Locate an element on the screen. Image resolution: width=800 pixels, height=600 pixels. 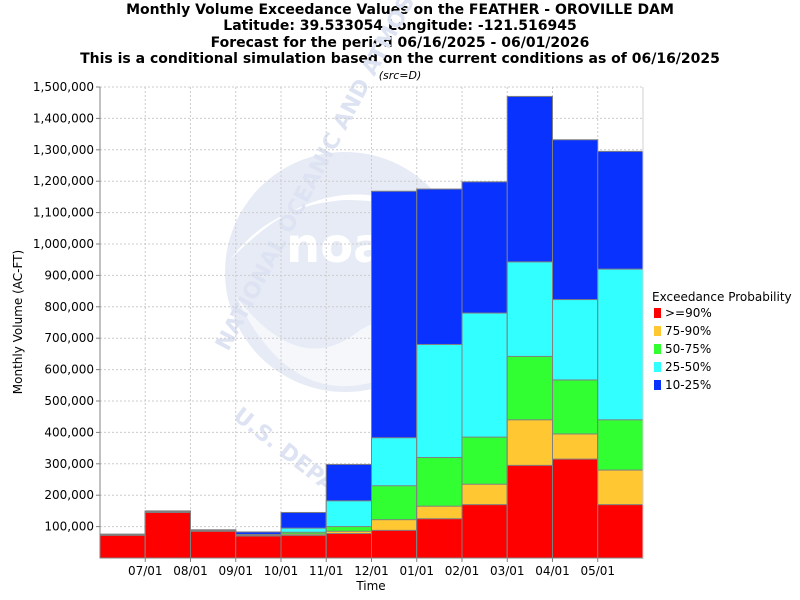
chart-subtitle: (src=D) is located at coordinates (400, 75).